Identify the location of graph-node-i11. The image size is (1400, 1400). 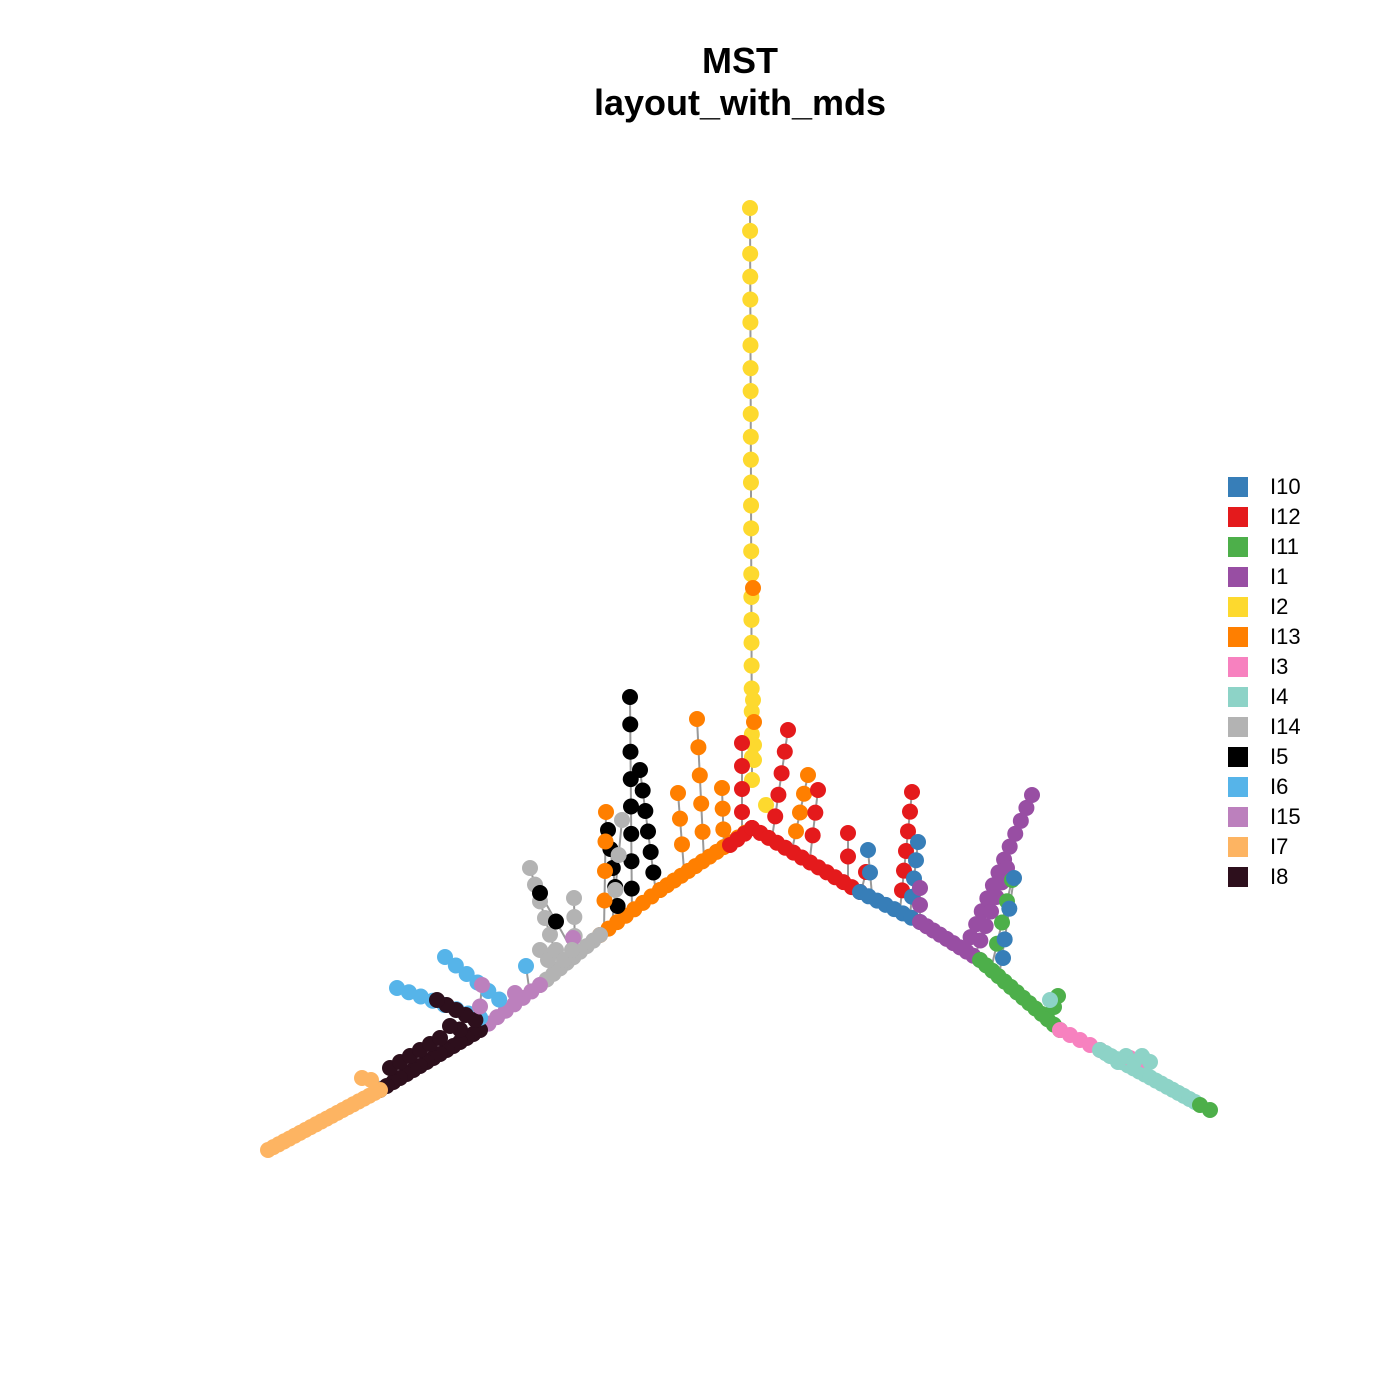
(1200, 1105).